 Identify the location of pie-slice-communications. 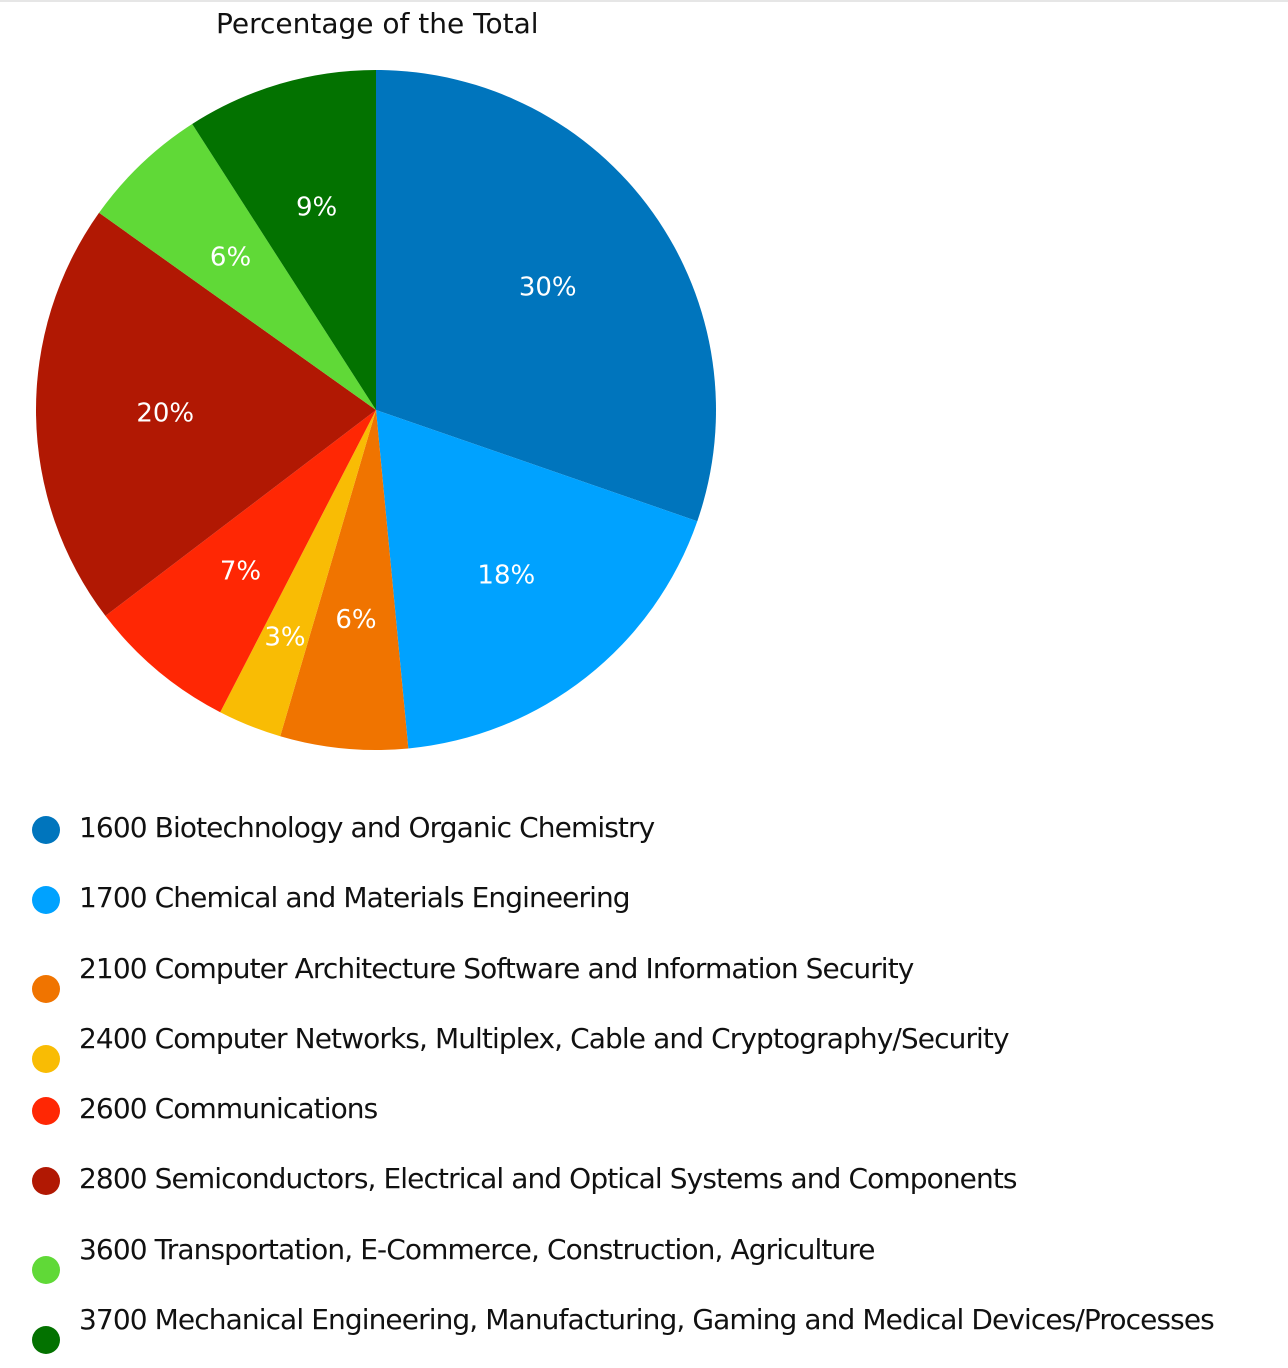
(240, 561).